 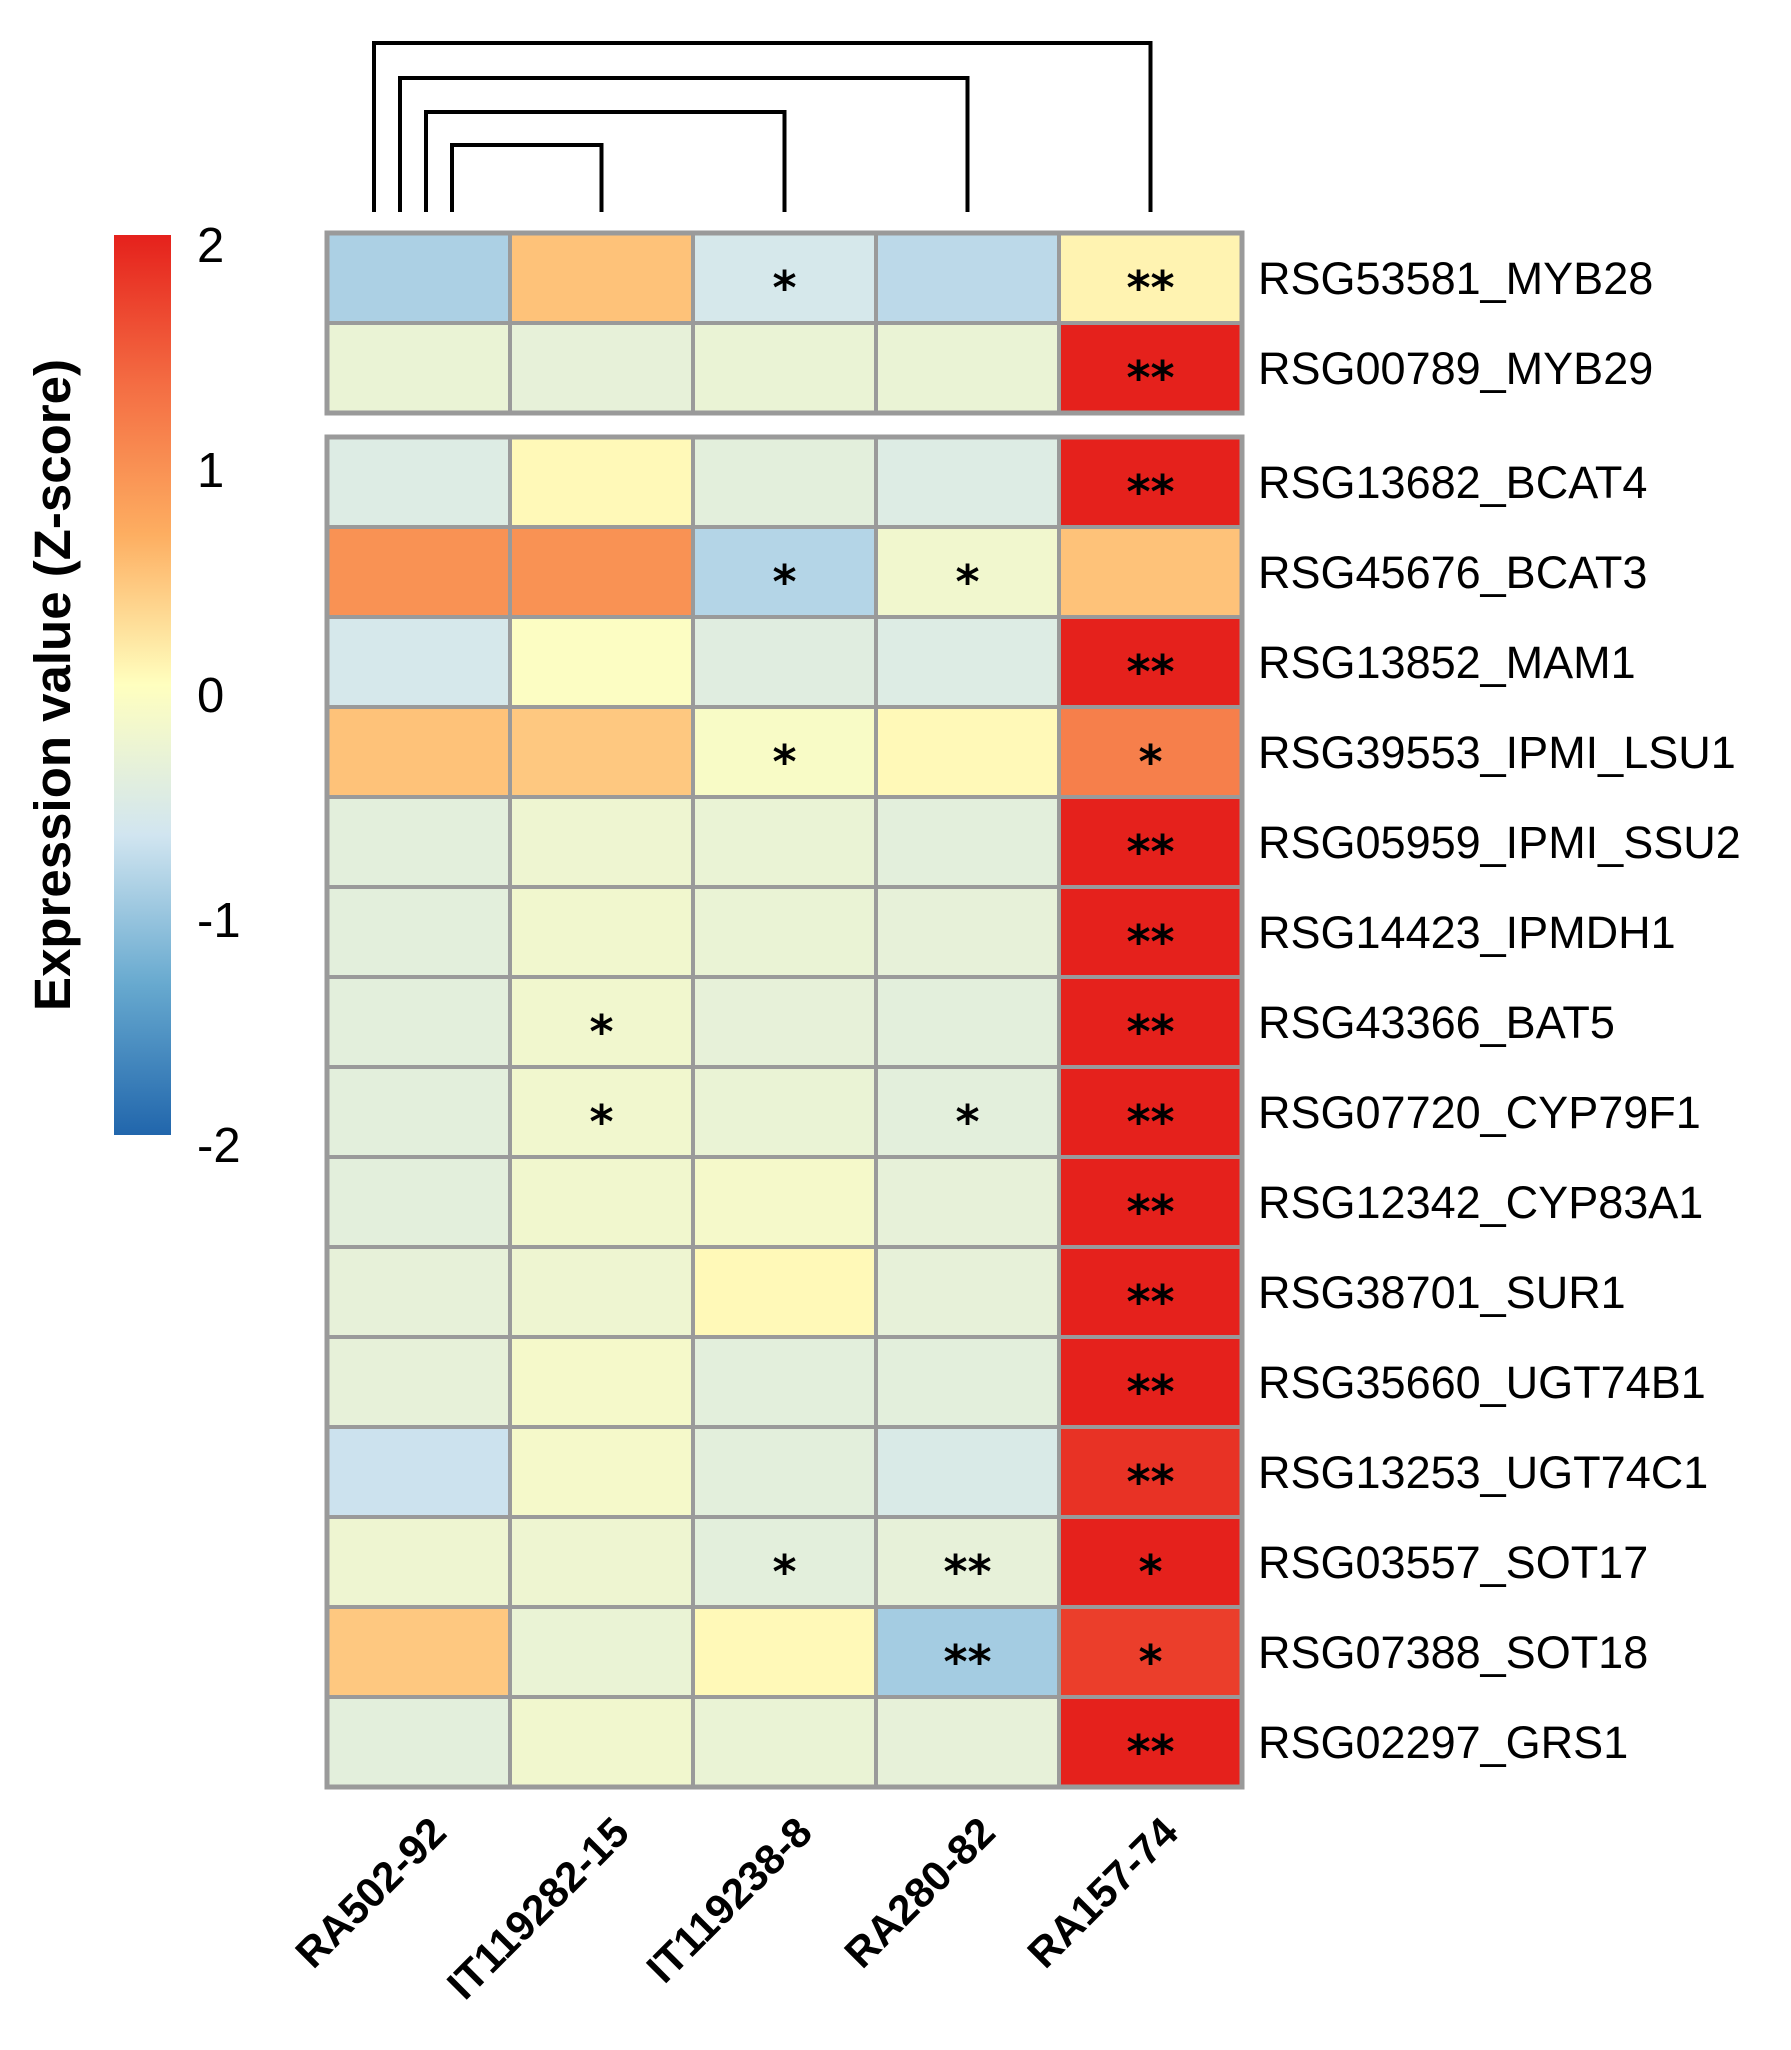 What do you see at coordinates (538, 1908) in the screenshot?
I see `column-label: IT119282-15` at bounding box center [538, 1908].